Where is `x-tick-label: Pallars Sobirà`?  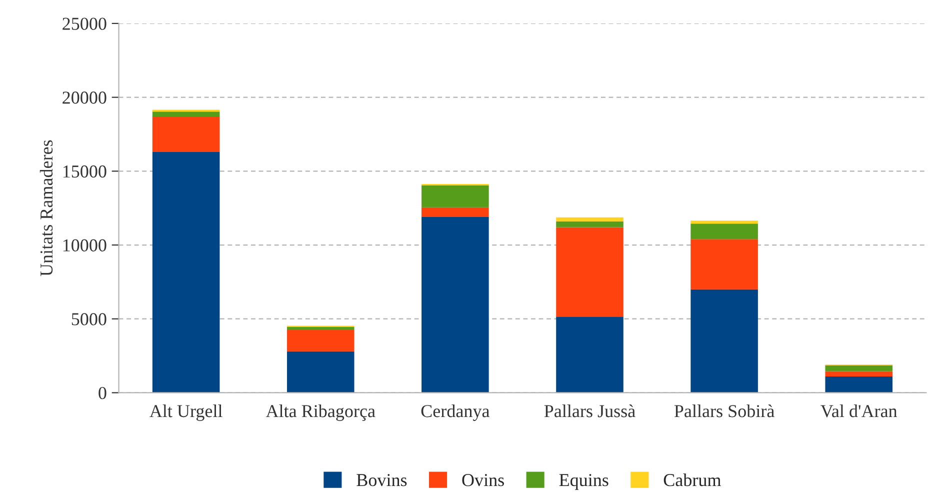
x-tick-label: Pallars Sobirà is located at coordinates (724, 411).